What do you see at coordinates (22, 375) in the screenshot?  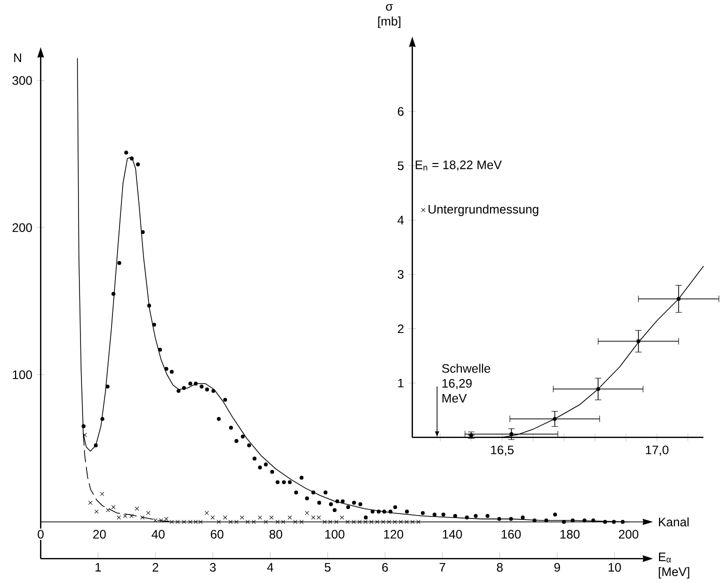 I see `y-tick-label: 100` at bounding box center [22, 375].